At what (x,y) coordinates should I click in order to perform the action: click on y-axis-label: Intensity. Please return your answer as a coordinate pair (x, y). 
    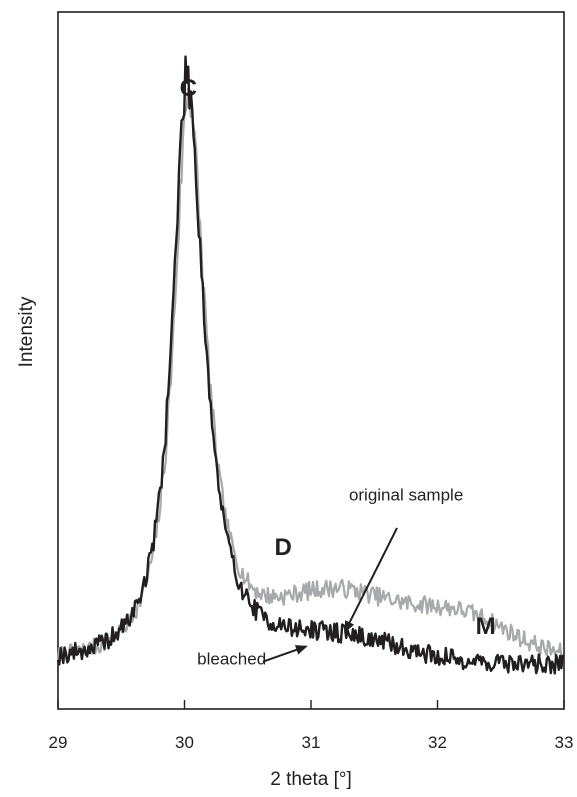
    Looking at the image, I should click on (26, 331).